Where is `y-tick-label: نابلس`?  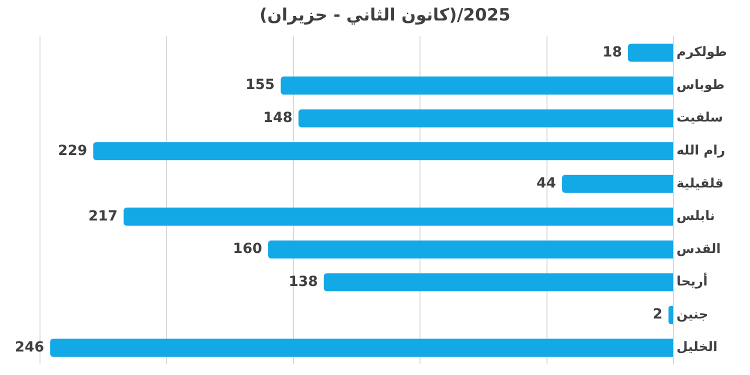
y-tick-label: نابلس is located at coordinates (695, 216).